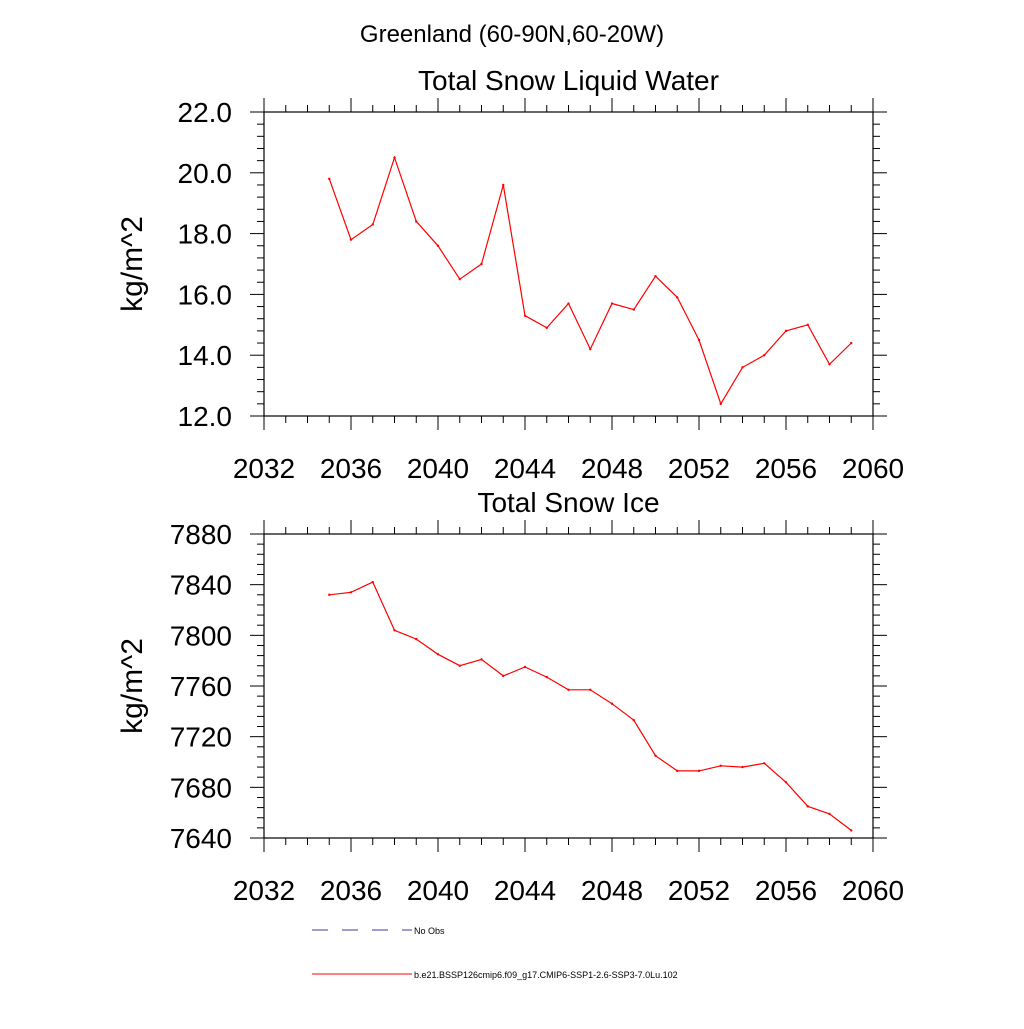 The width and height of the screenshot is (1024, 1029). Describe the element at coordinates (429, 931) in the screenshot. I see `legend-label: No Obs` at that location.